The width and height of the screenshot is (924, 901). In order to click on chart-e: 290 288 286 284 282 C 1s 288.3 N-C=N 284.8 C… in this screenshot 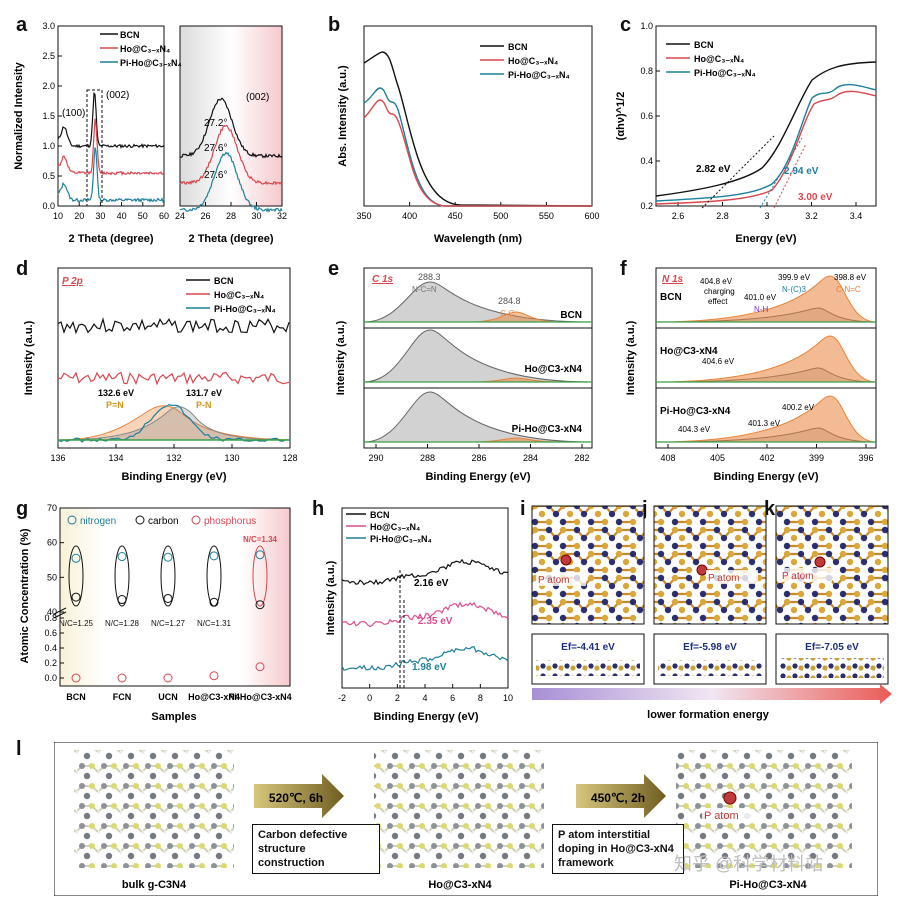, I will do `click(464, 375)`.